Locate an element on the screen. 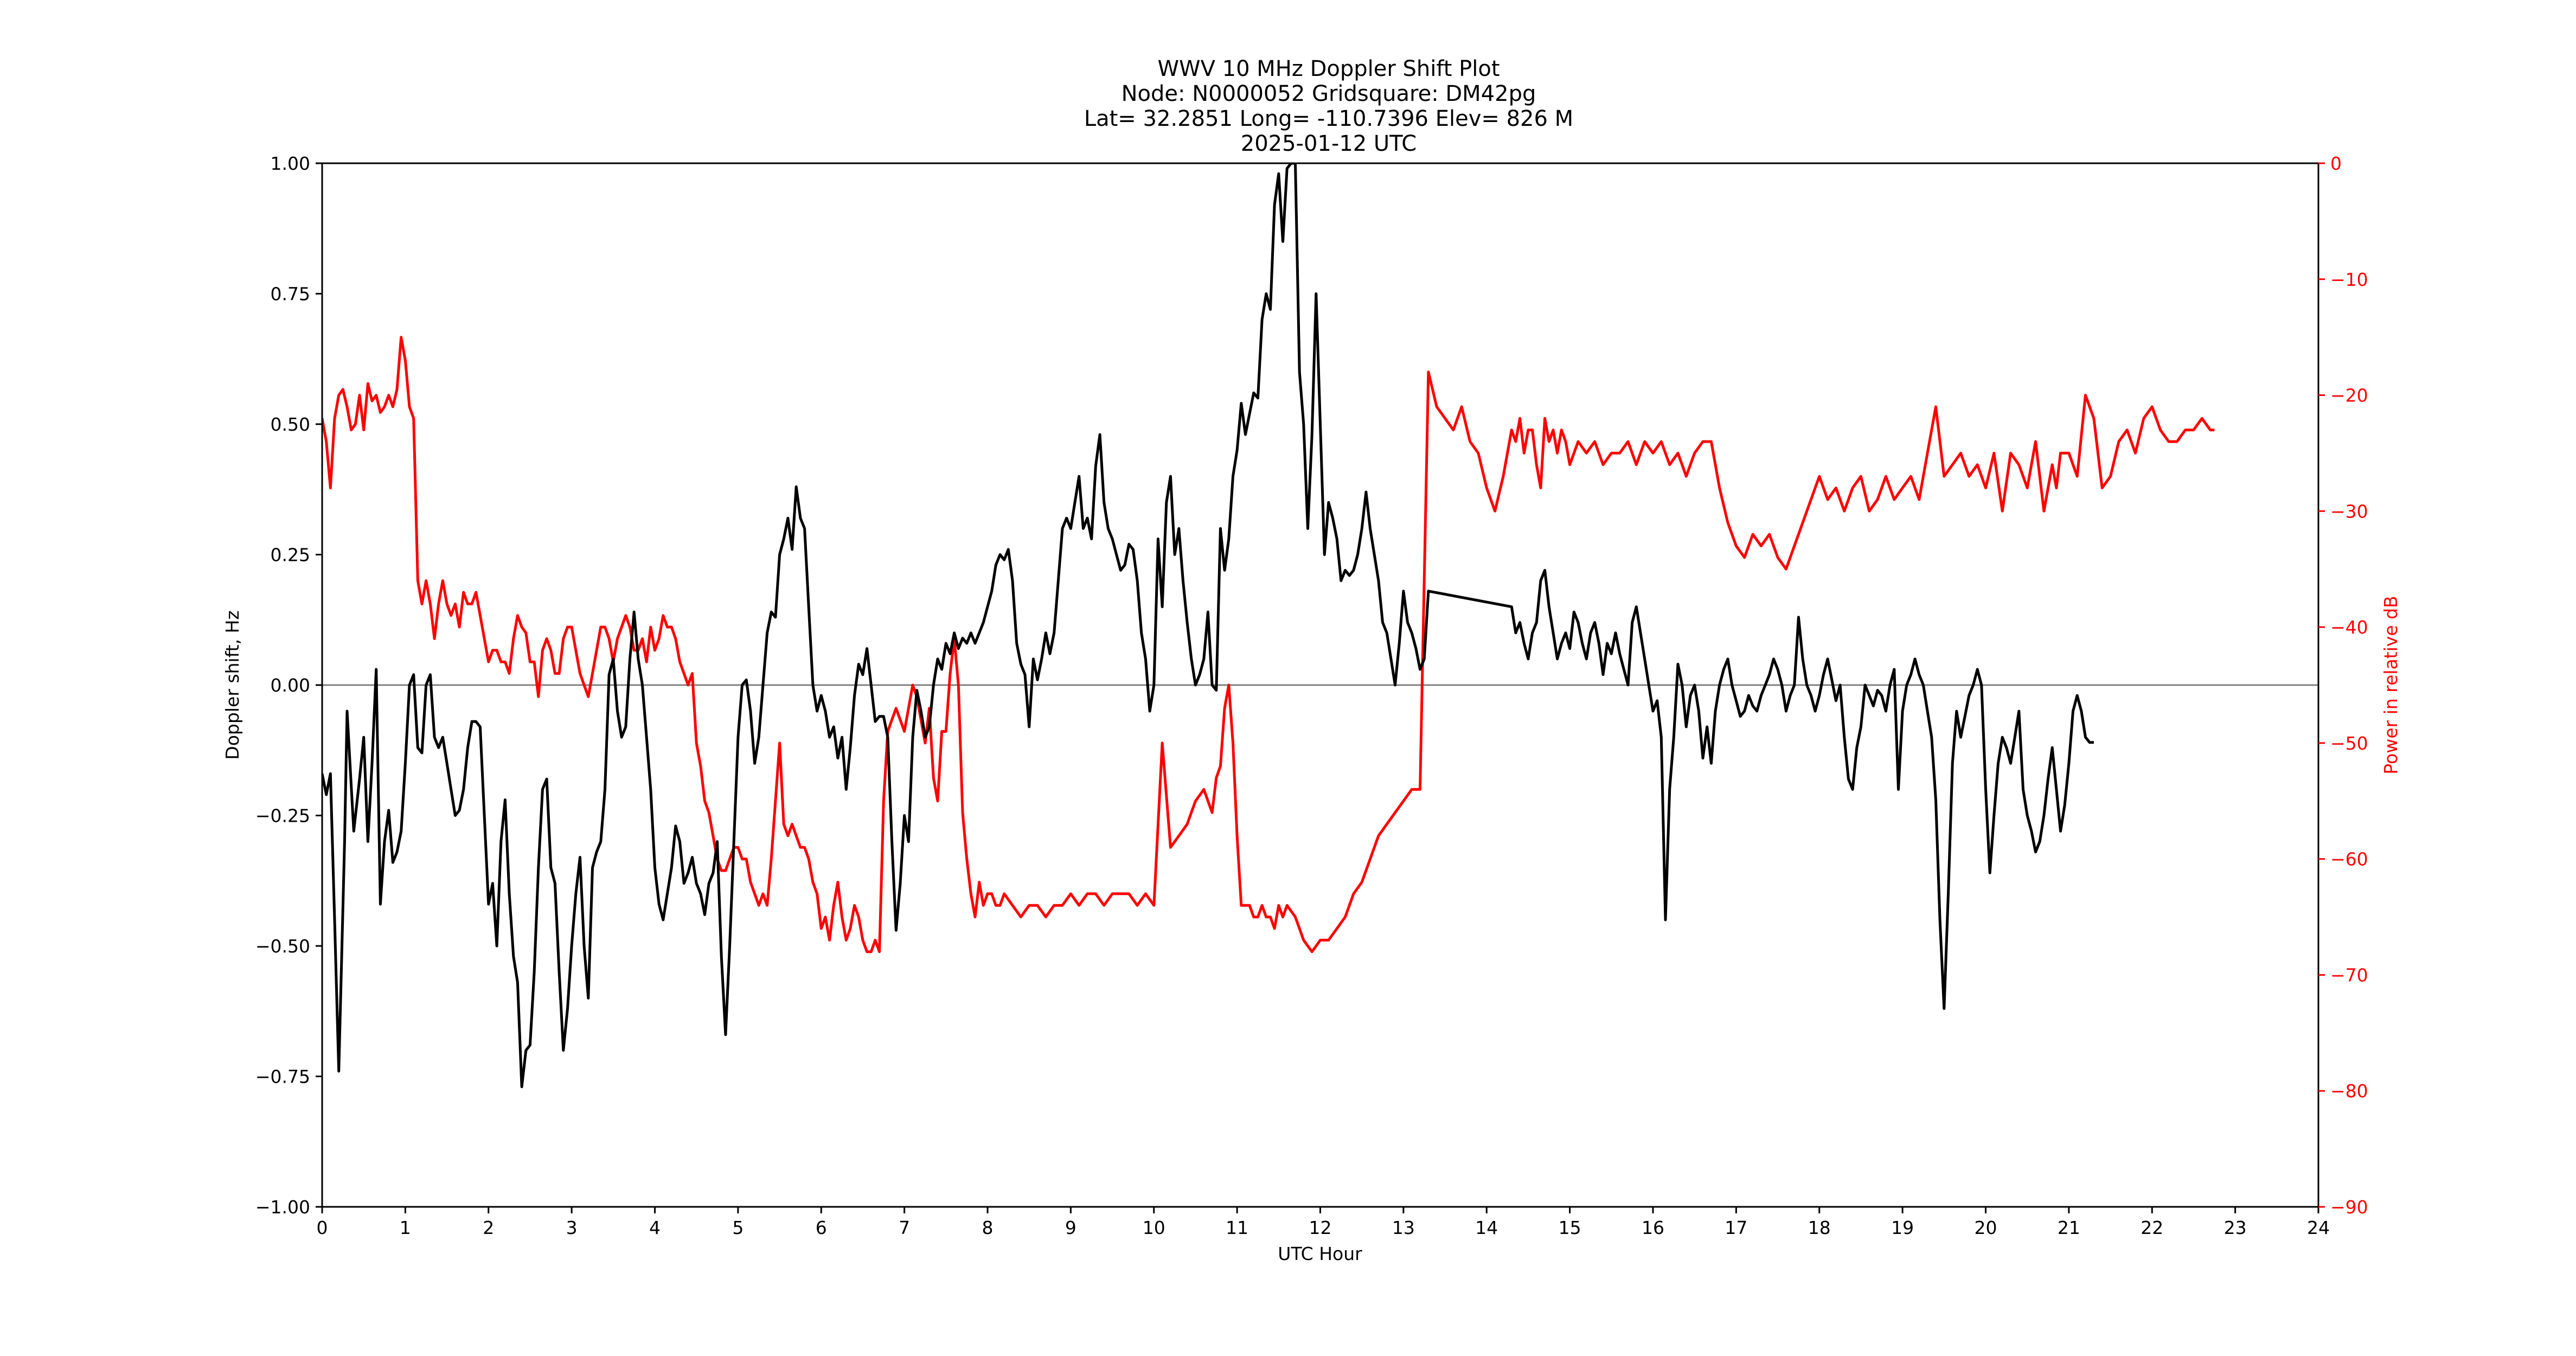 This screenshot has height=1356, width=2576. right-y-tick-label: −60 is located at coordinates (2349, 859).